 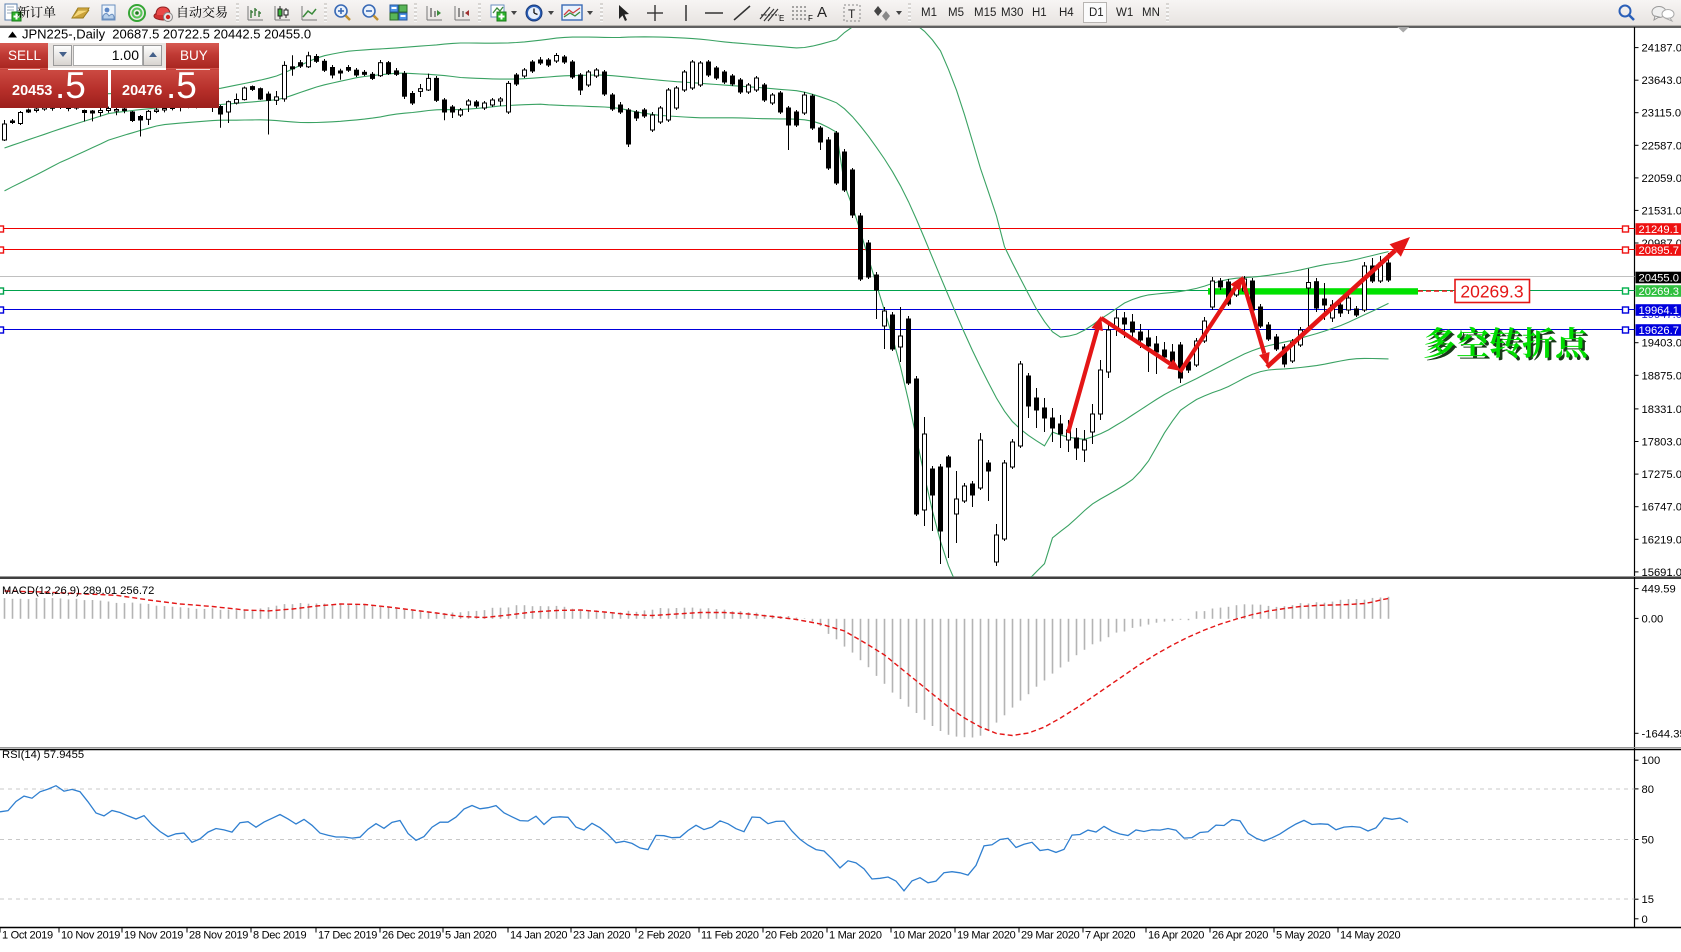 I want to click on svg-text: RSI(14) 57.9455, so click(x=43, y=755).